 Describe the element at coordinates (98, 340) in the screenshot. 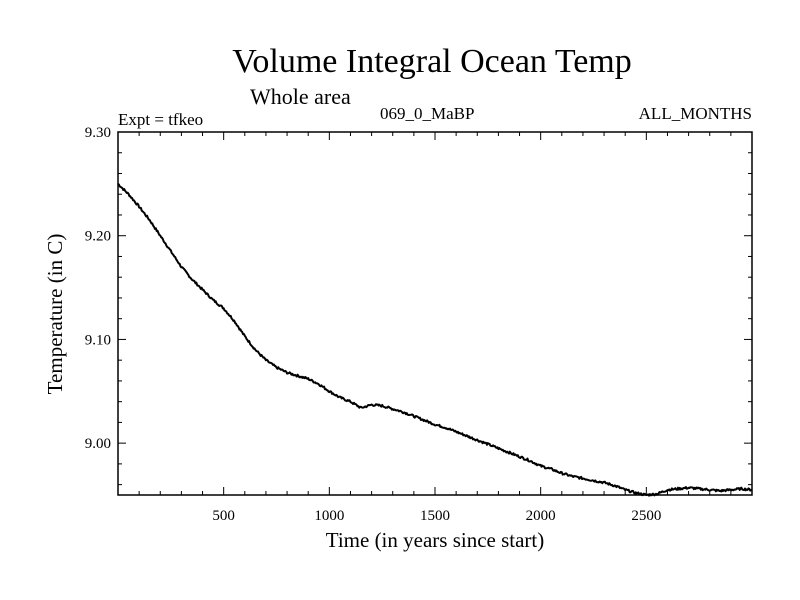

I see `y-tick-label: 9.10` at that location.